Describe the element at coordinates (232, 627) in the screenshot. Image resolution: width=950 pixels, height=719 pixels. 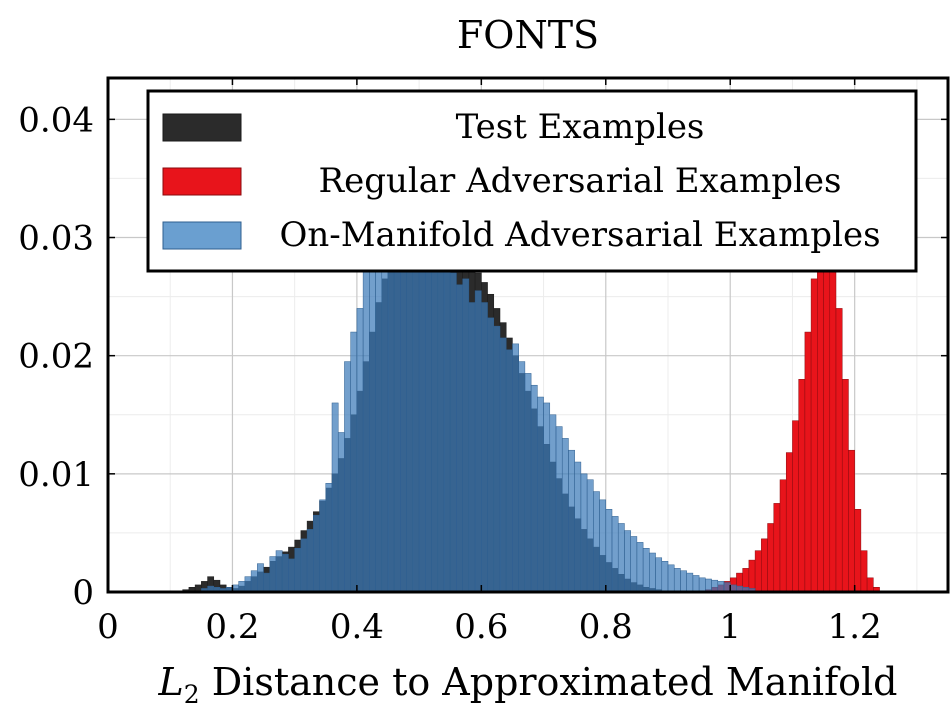
I see `x-tick-label: 0.2` at that location.